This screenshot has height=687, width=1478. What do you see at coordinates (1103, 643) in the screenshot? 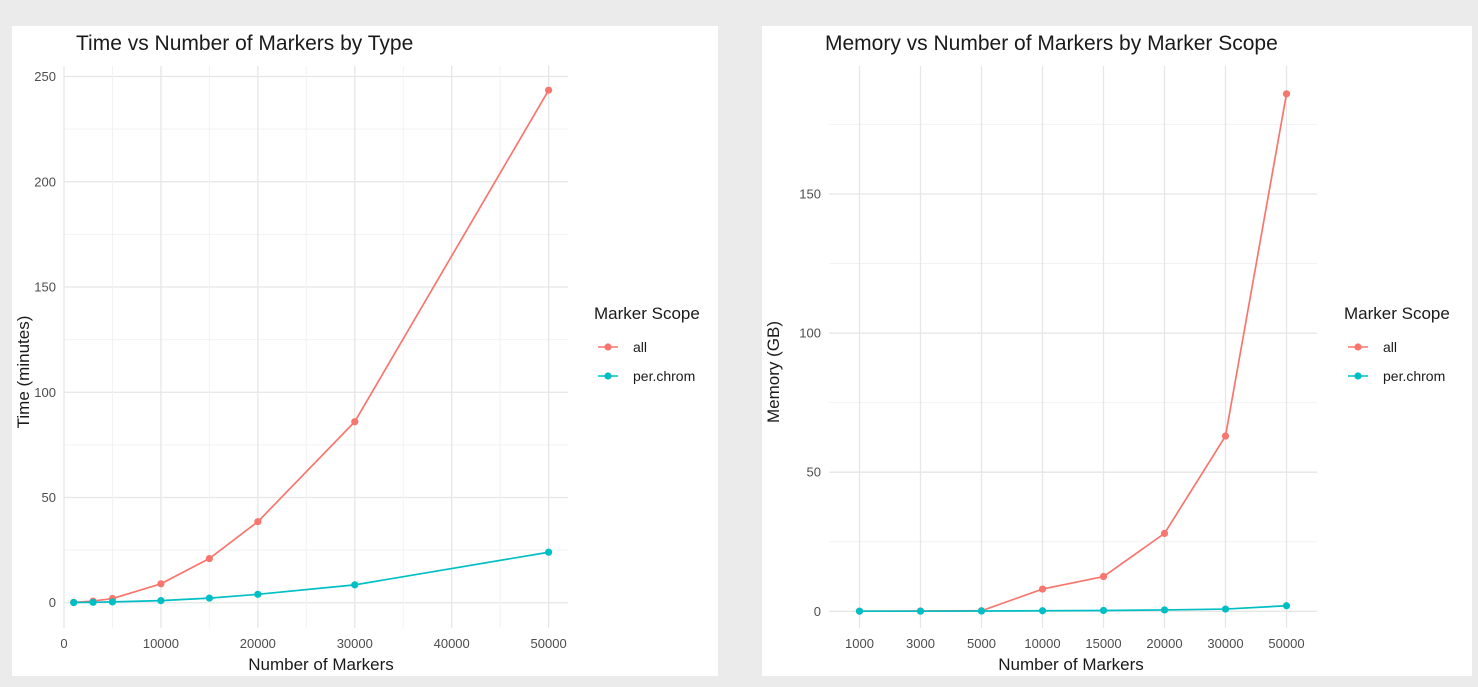
I see `x-tick-label: 15000` at bounding box center [1103, 643].